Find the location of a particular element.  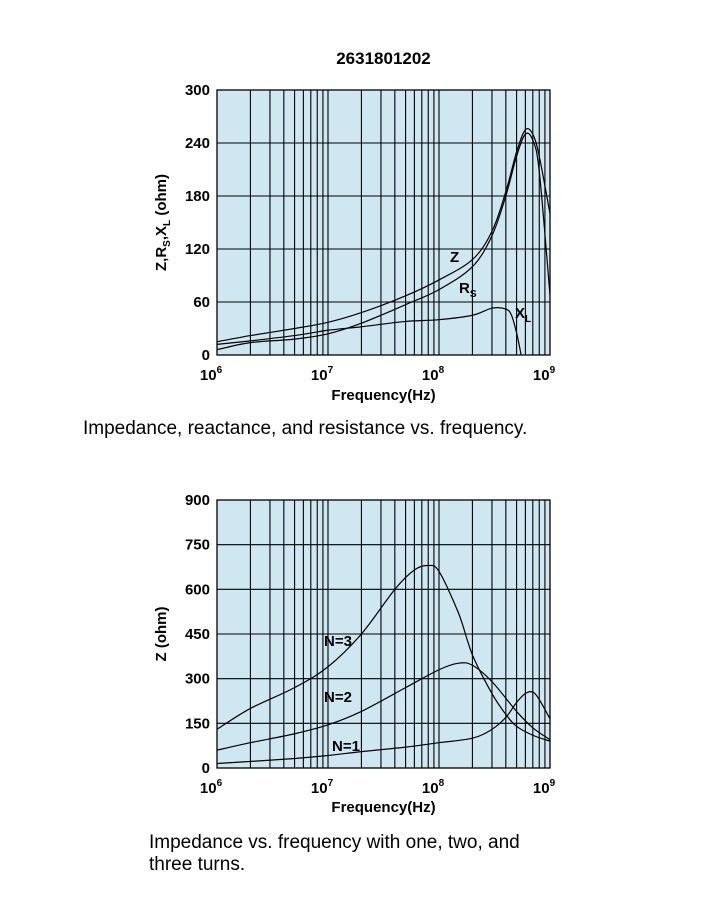

y-tick-label: 900 is located at coordinates (197, 500).